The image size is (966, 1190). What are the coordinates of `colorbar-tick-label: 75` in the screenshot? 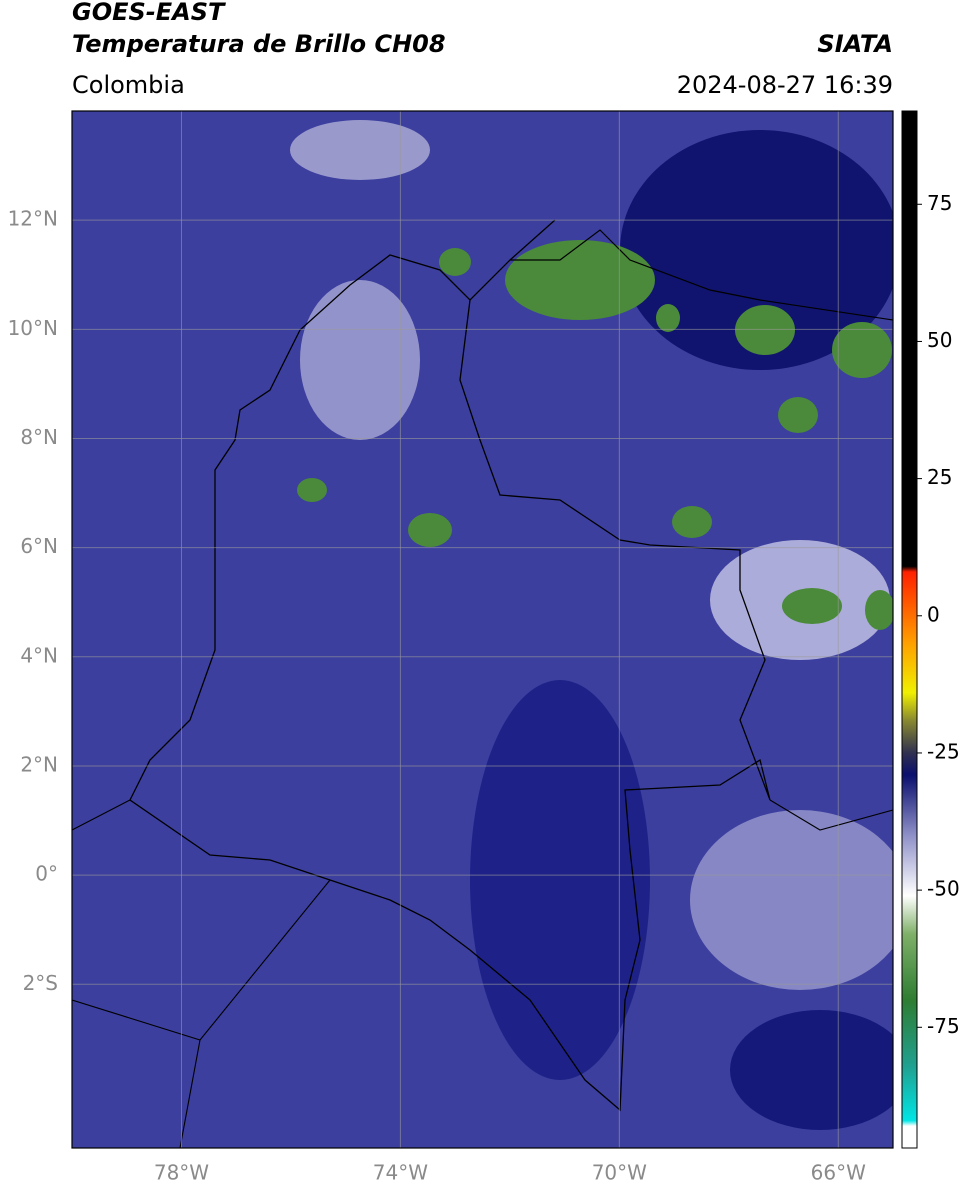 It's located at (939, 203).